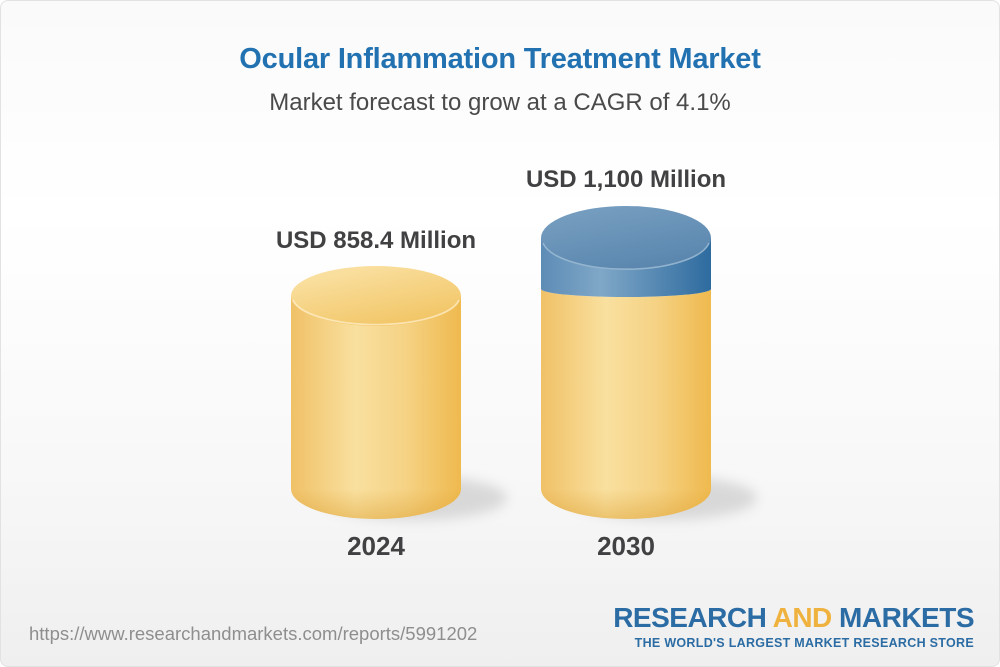  Describe the element at coordinates (626, 362) in the screenshot. I see `bar-2030` at that location.